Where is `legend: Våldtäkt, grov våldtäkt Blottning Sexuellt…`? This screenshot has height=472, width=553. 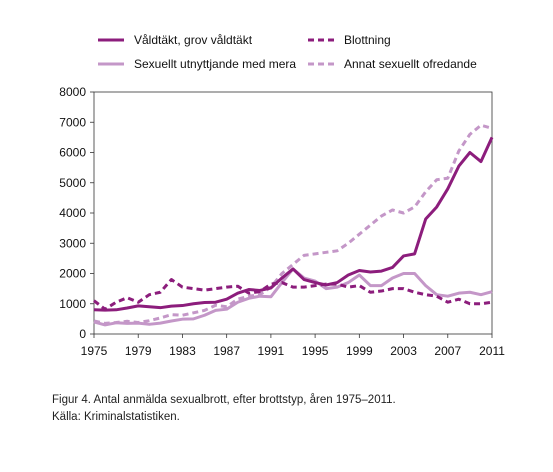
legend: Våldtäkt, grov våldtäkt Blottning Sexuellt… is located at coordinates (287, 52).